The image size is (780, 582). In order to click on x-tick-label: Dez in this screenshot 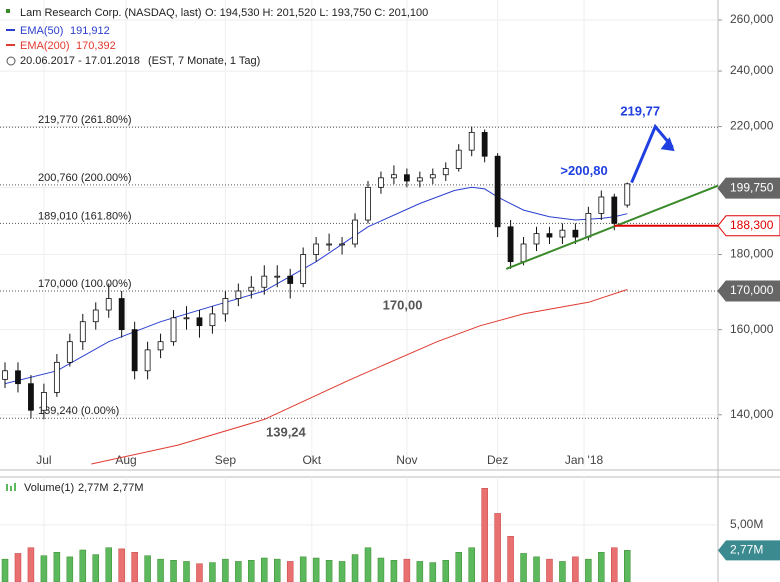, I will do `click(497, 460)`.